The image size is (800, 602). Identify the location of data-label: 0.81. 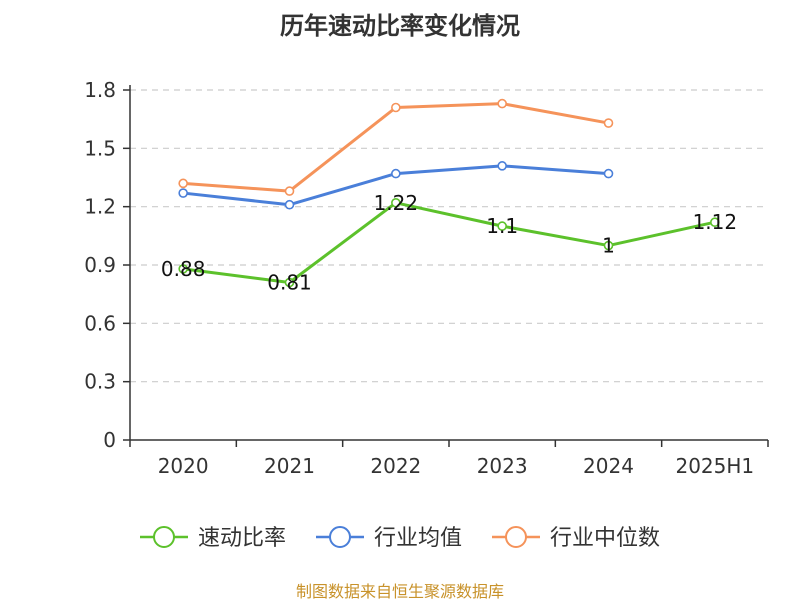
(289, 283).